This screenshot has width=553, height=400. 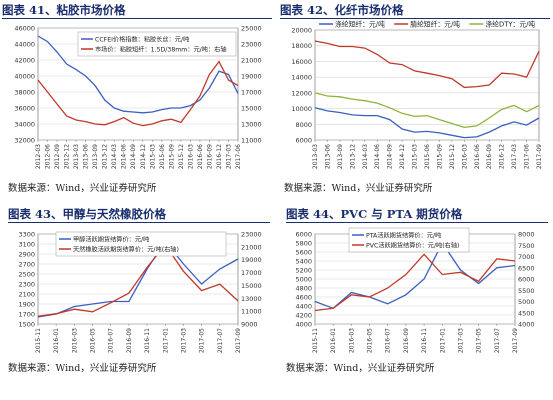 What do you see at coordinates (24, 125) in the screenshot?
I see `y-tick-label: 34000` at bounding box center [24, 125].